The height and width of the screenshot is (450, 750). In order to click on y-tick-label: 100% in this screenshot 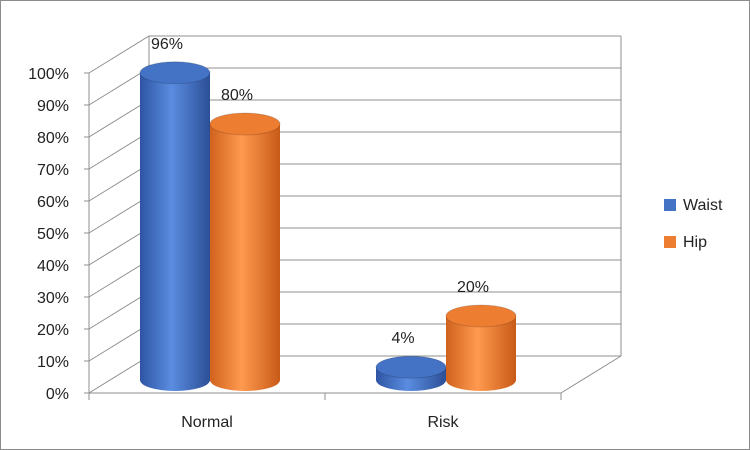, I will do `click(48, 74)`.